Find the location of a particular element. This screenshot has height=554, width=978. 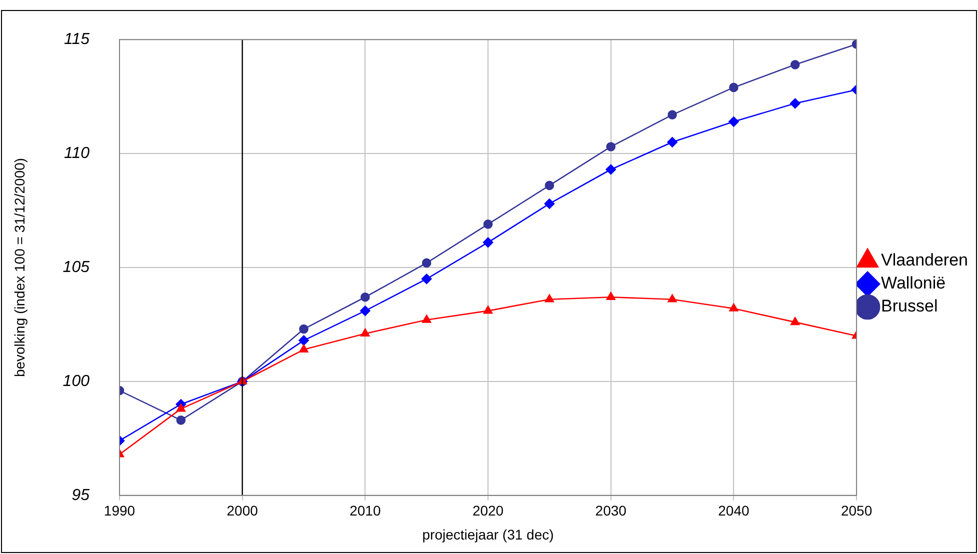

x-tick-label: 2010 is located at coordinates (365, 510).